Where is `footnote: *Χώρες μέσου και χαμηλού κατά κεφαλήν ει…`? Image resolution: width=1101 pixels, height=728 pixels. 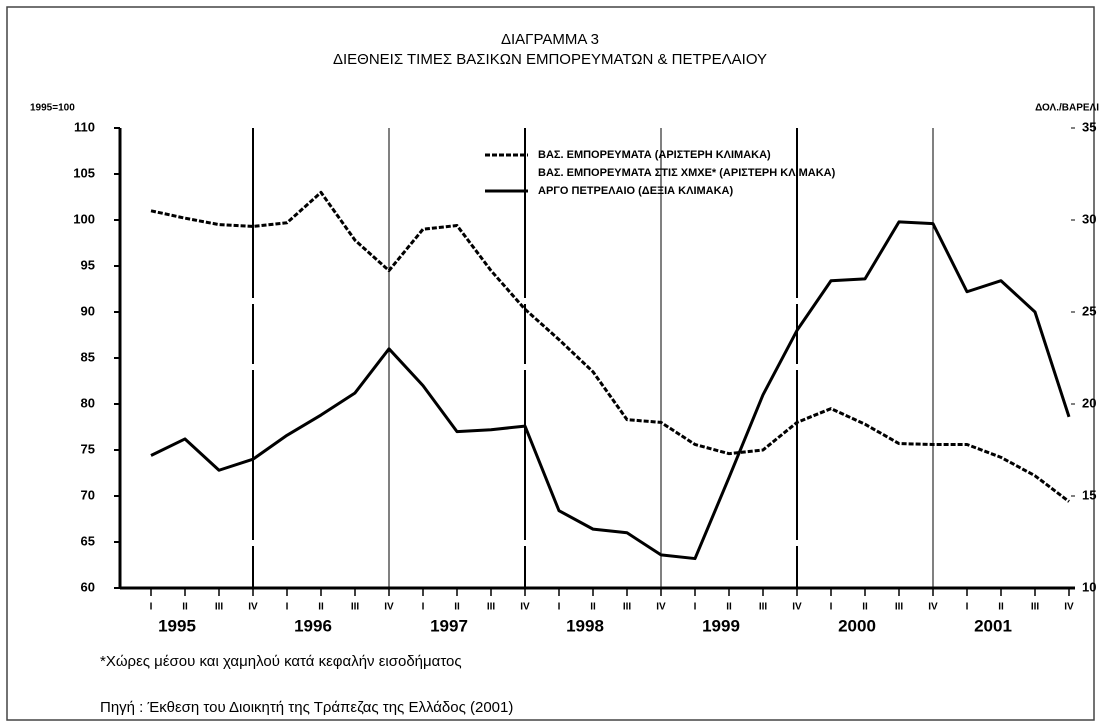 footnote: *Χώρες μέσου και χαμηλού κατά κεφαλήν ει… is located at coordinates (281, 661).